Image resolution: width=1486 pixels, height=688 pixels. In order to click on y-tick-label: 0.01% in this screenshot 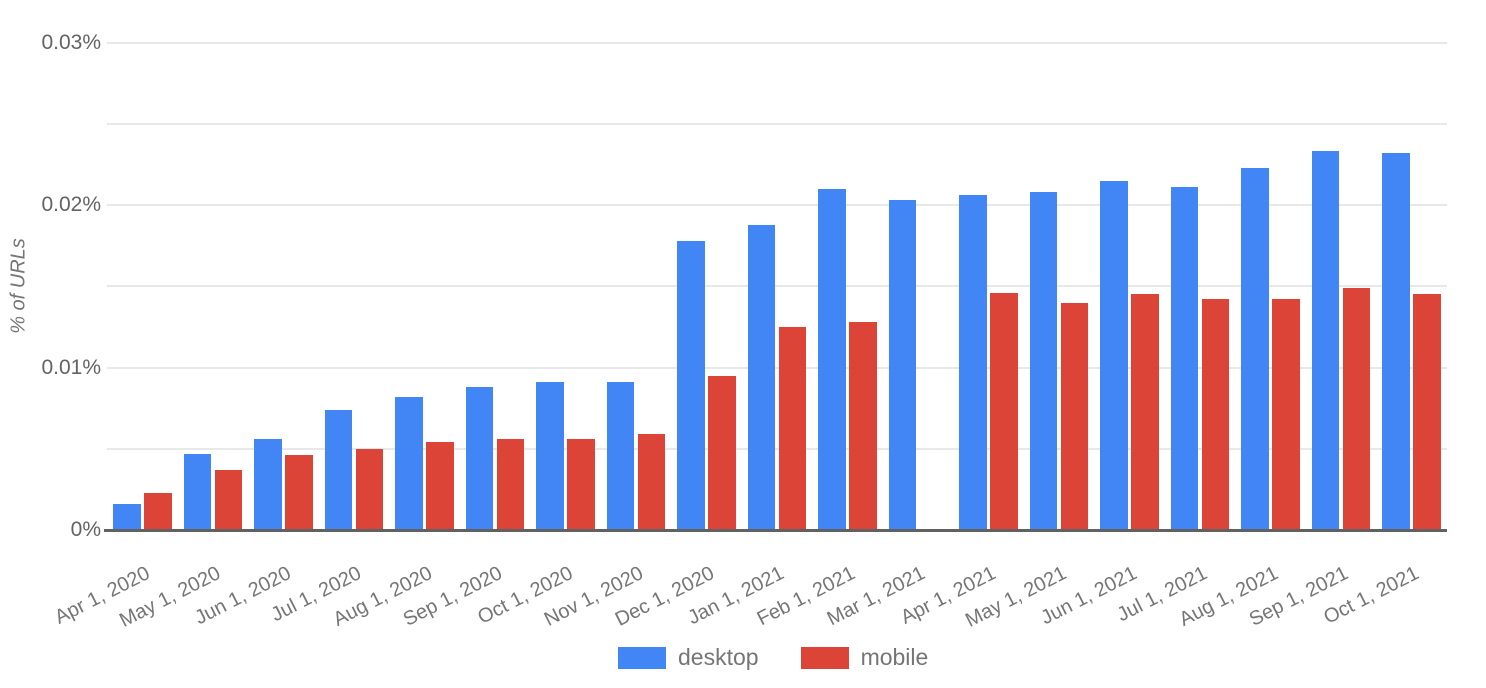, I will do `click(71, 367)`.